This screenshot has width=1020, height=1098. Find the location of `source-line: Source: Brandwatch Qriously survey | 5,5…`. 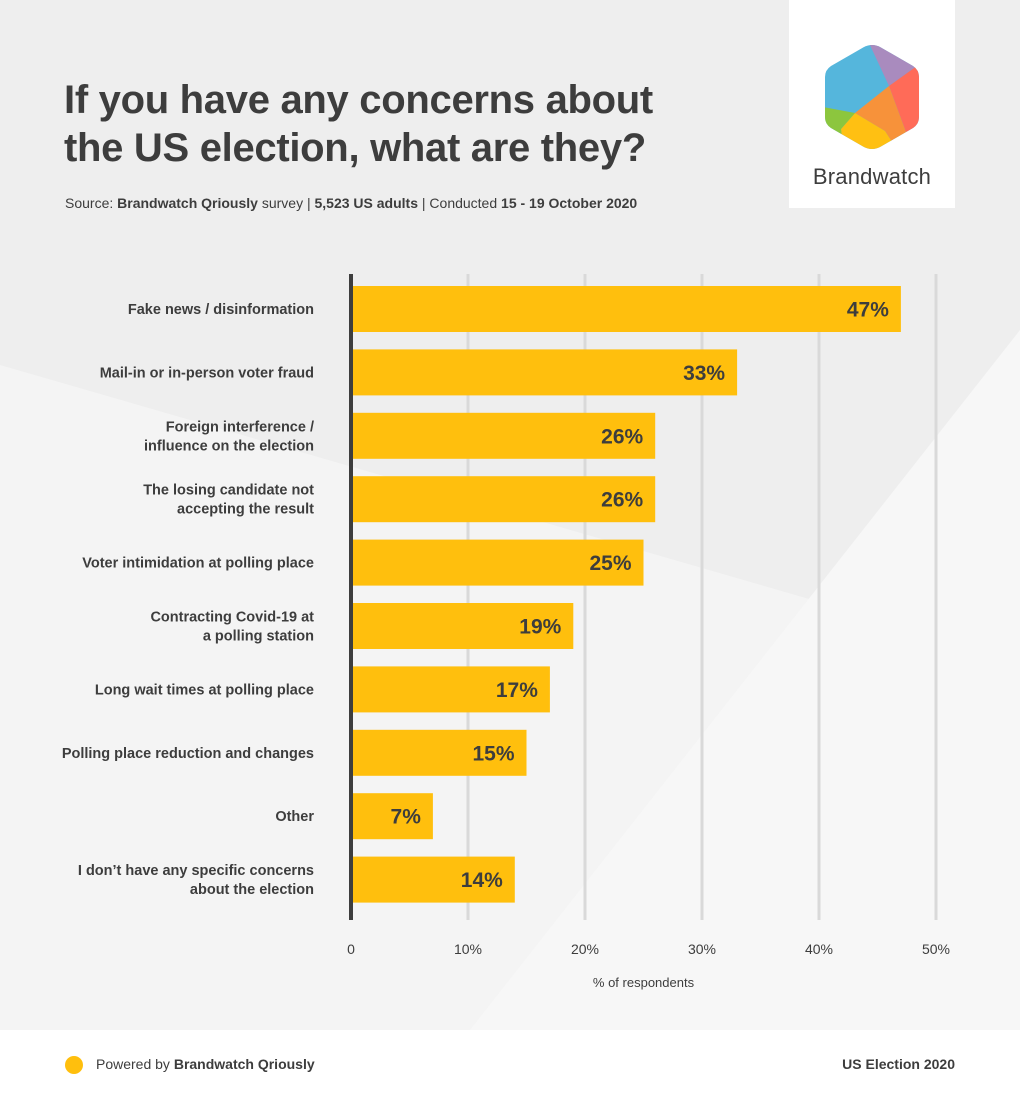

source-line: Source: Brandwatch Qriously survey | 5,5… is located at coordinates (351, 203).